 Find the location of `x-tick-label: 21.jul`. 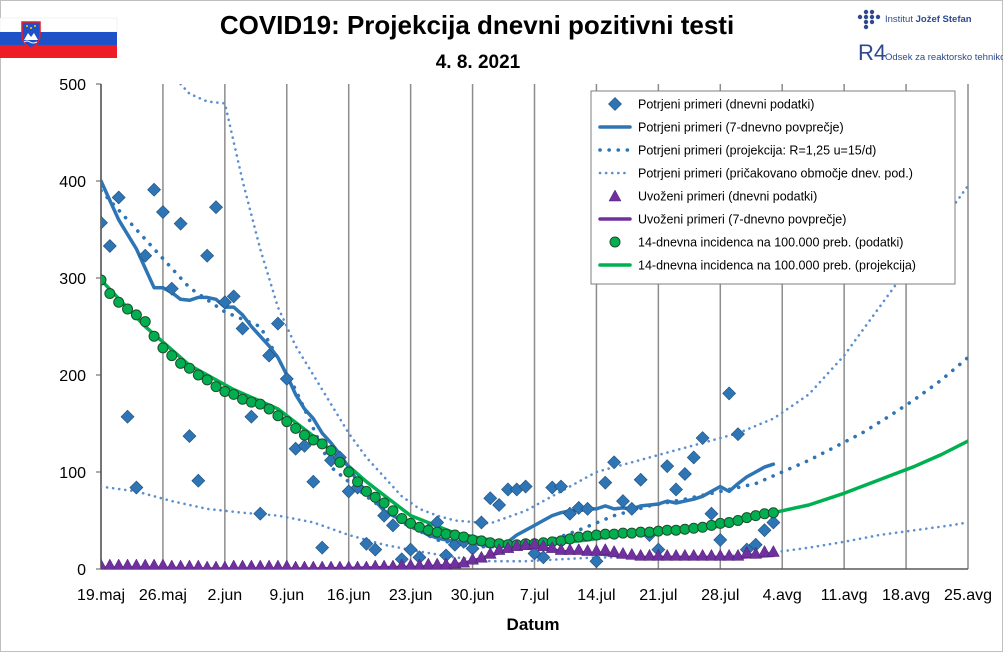

x-tick-label: 21.jul is located at coordinates (658, 595).